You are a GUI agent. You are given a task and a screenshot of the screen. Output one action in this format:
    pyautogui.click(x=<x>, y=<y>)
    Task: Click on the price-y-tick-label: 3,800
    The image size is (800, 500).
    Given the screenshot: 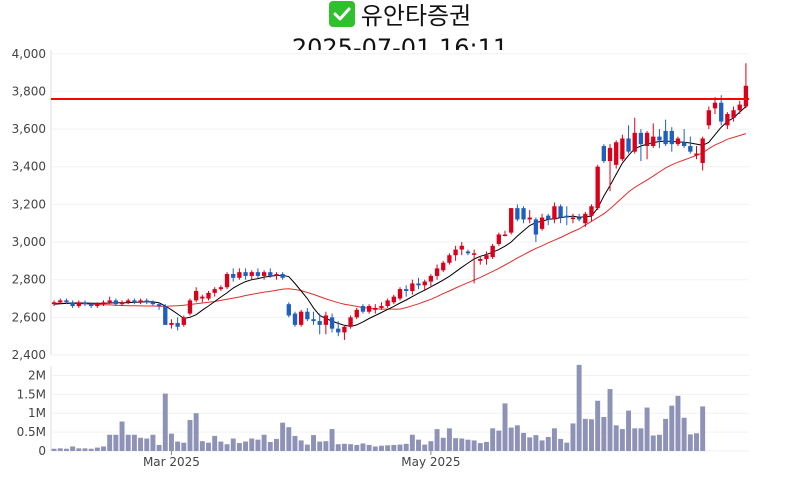 What is the action you would take?
    pyautogui.click(x=29, y=91)
    